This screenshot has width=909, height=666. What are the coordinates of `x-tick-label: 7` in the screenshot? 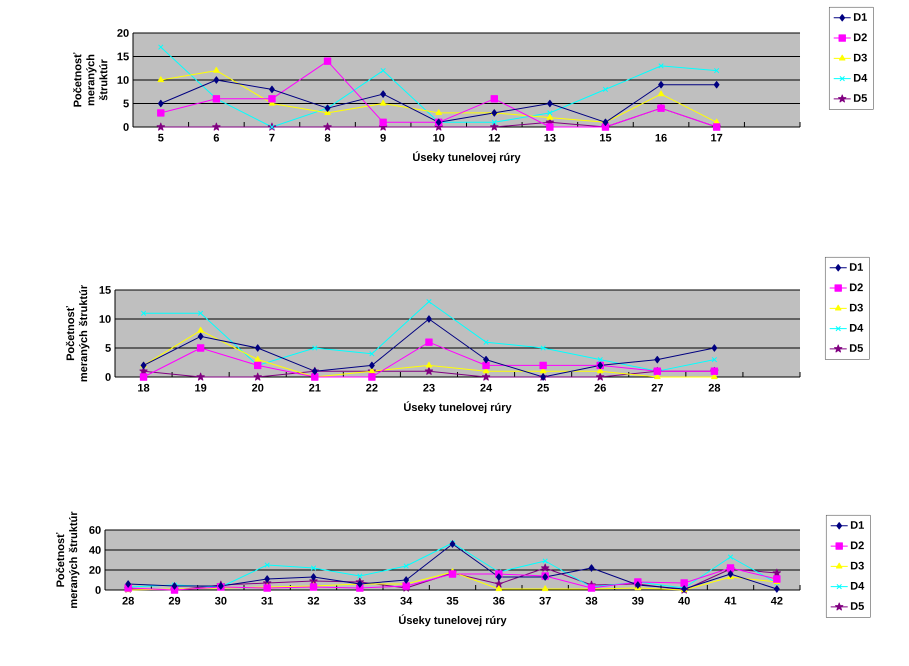 It's located at (272, 138).